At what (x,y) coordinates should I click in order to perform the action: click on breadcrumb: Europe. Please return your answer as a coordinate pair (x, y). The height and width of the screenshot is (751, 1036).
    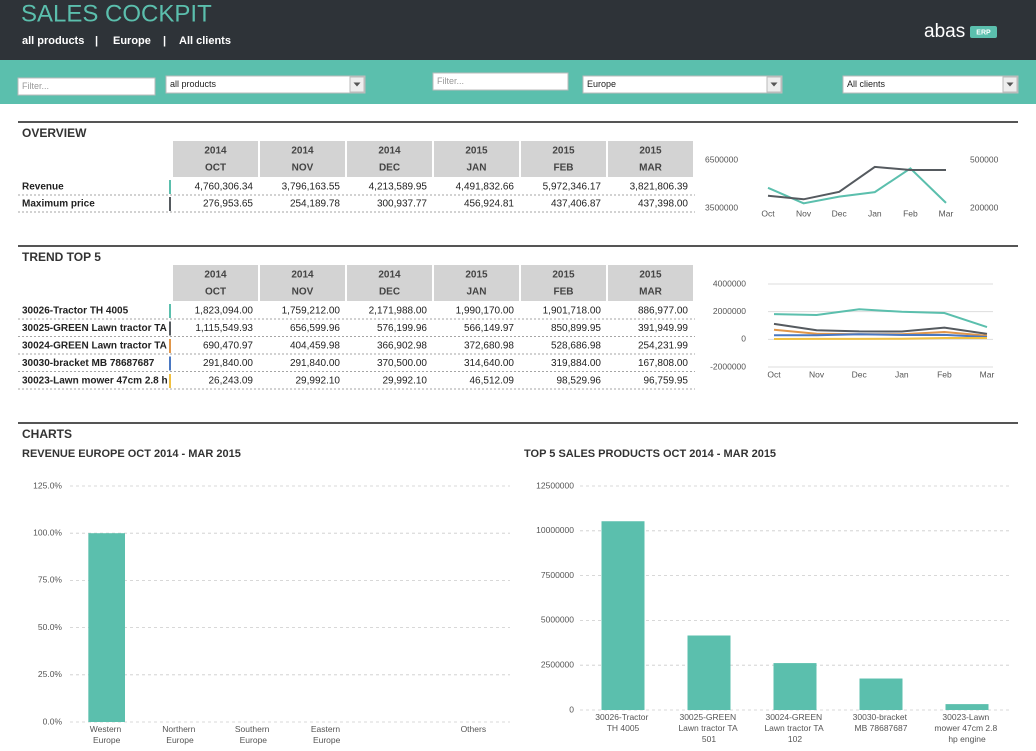
    Looking at the image, I should click on (132, 41).